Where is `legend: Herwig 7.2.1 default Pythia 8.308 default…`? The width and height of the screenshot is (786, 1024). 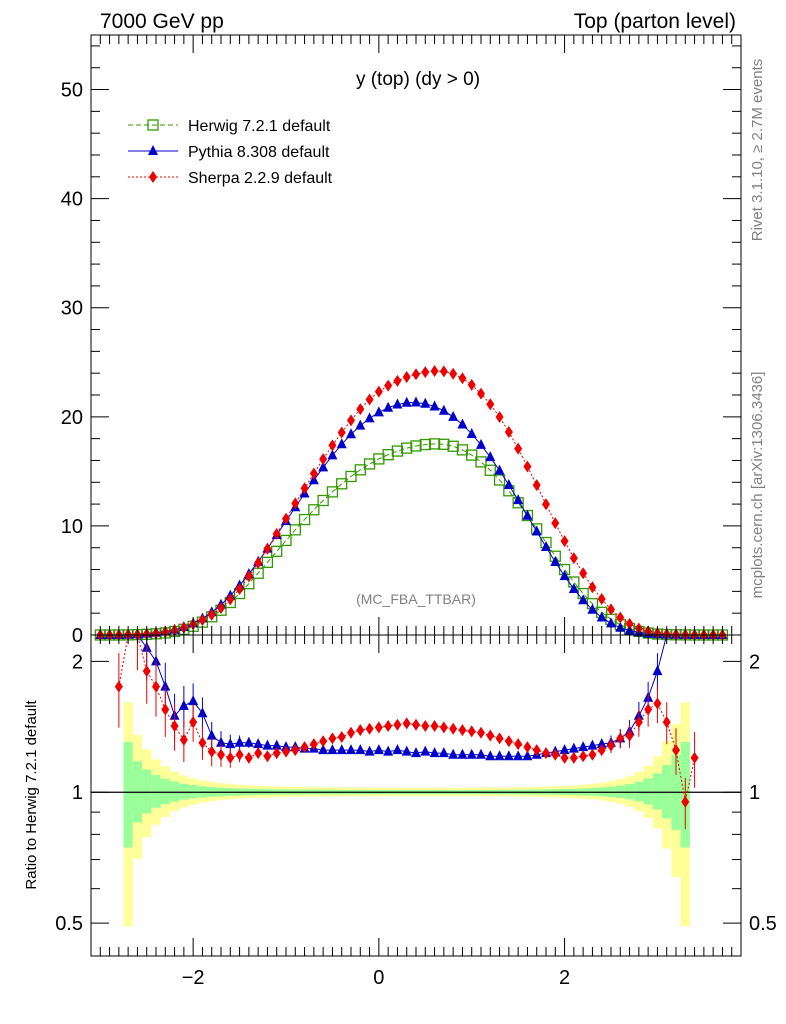 legend: Herwig 7.2.1 default Pythia 8.308 default… is located at coordinates (230, 152).